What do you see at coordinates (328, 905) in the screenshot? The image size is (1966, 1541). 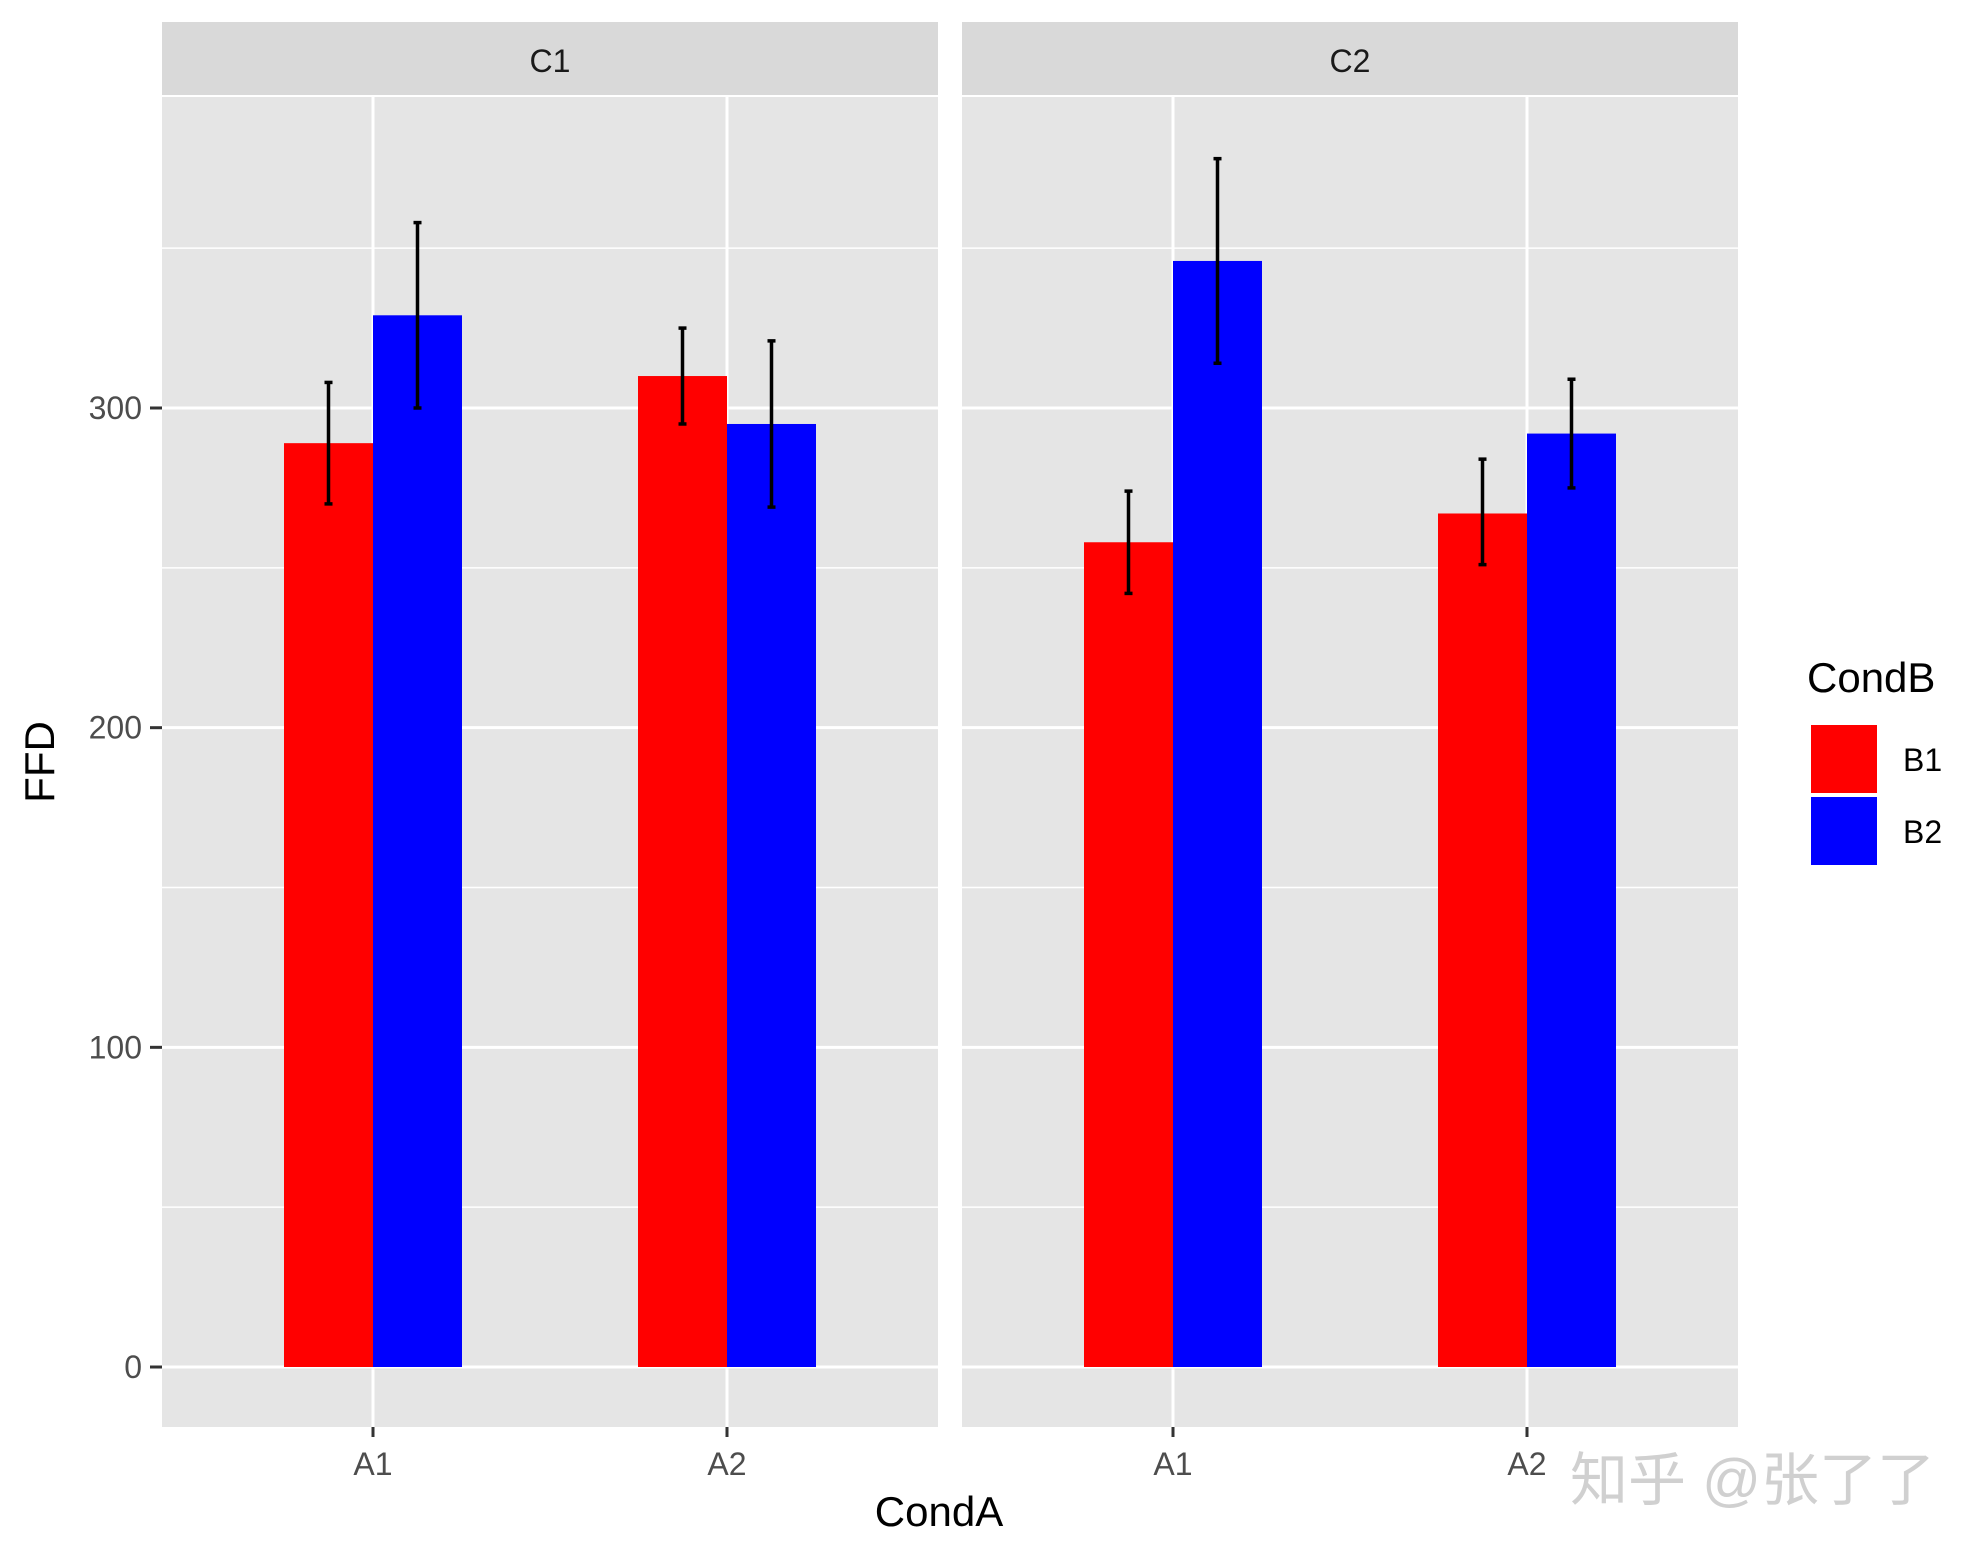 I see `bar-C1-A1-B1` at bounding box center [328, 905].